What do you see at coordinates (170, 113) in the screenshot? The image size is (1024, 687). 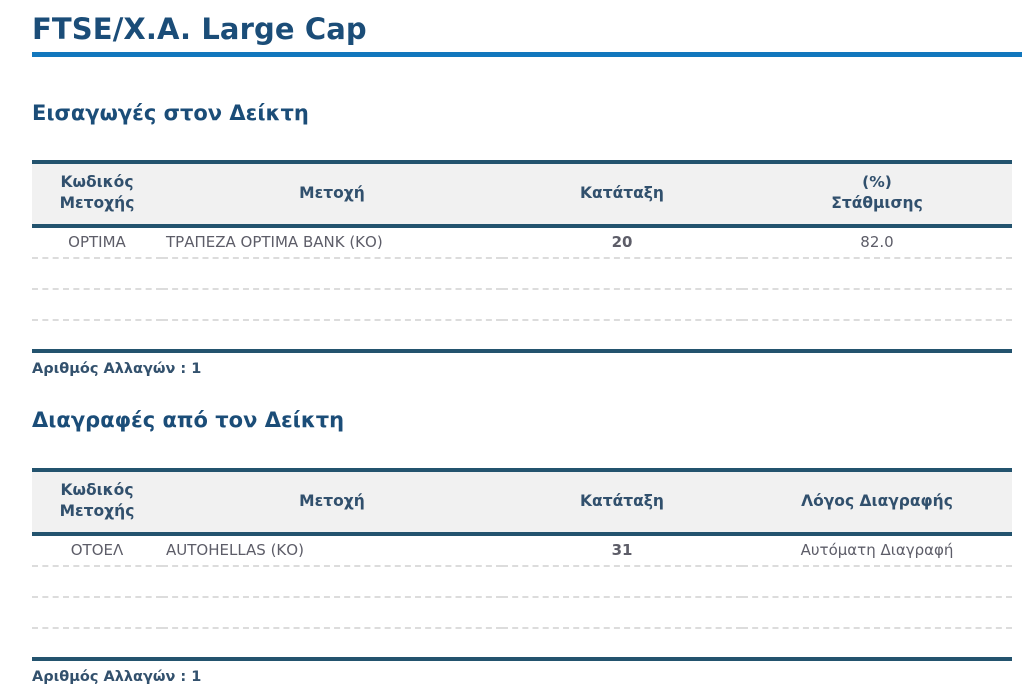 I see `section-heading-additions: Εισαγωγές στον Δείκτη` at bounding box center [170, 113].